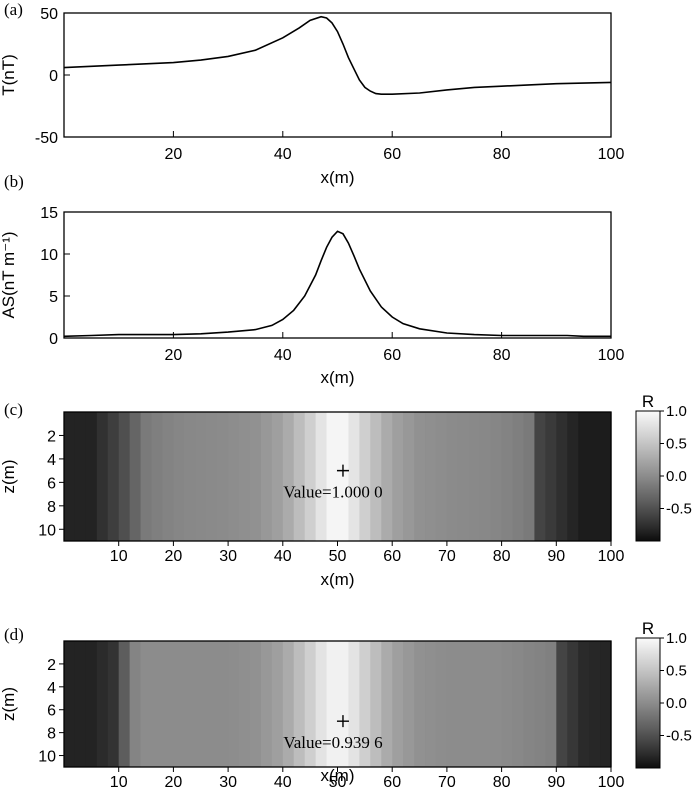 The image size is (700, 790). Describe the element at coordinates (51, 734) in the screenshot. I see `y-tick-label: 8` at that location.